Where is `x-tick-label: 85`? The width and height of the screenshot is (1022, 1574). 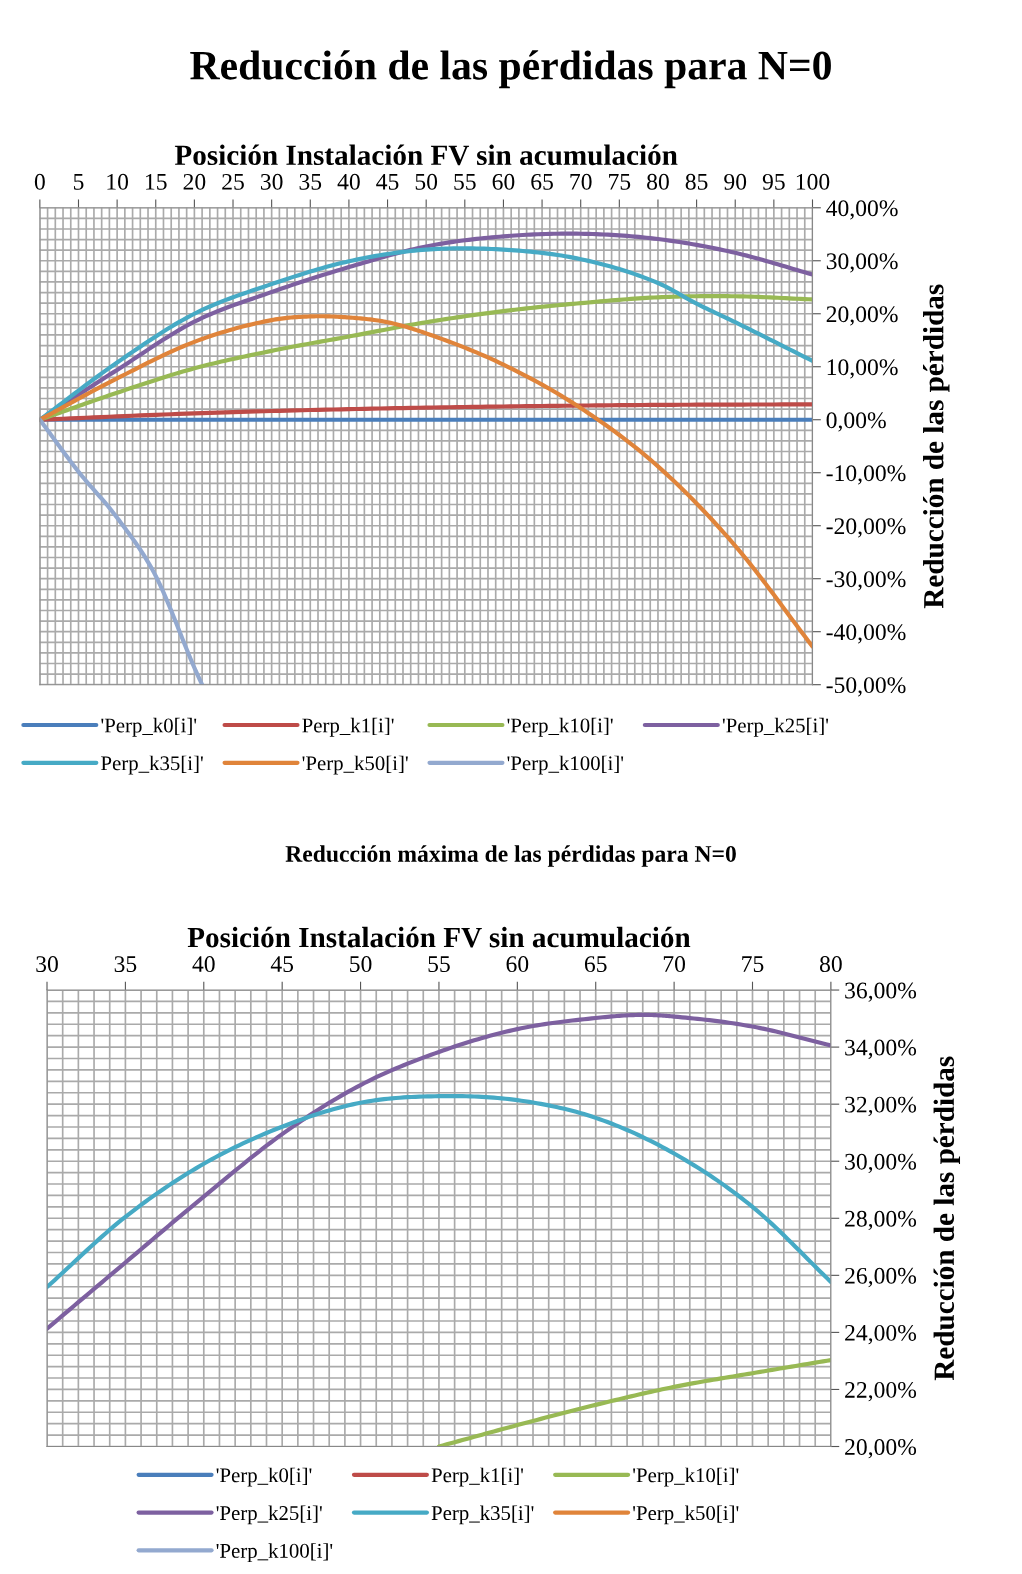
x-tick-label: 85 is located at coordinates (696, 181).